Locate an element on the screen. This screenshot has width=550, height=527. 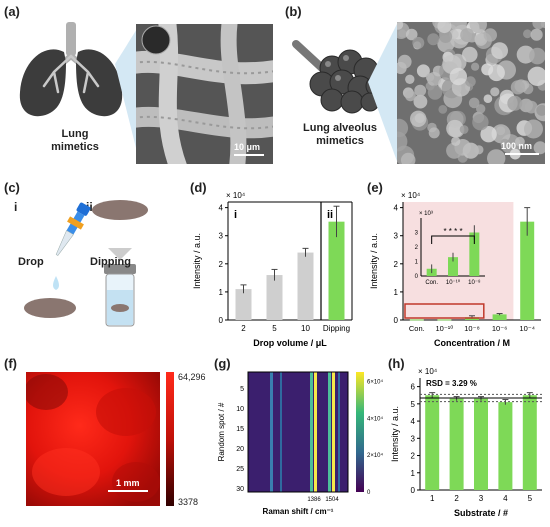
sem-image-particles: 100 nm is located at coordinates (471, 93).